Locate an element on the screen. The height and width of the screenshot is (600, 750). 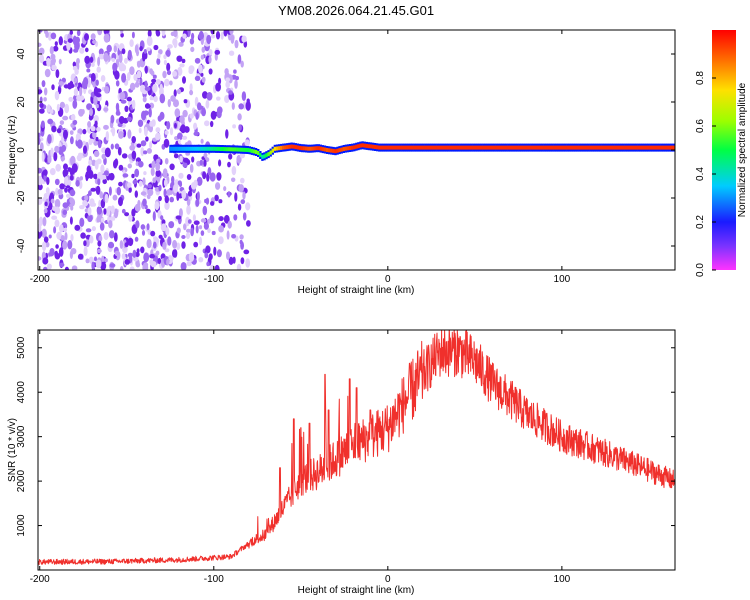
y-tick-label: -20 is located at coordinates (21, 197).